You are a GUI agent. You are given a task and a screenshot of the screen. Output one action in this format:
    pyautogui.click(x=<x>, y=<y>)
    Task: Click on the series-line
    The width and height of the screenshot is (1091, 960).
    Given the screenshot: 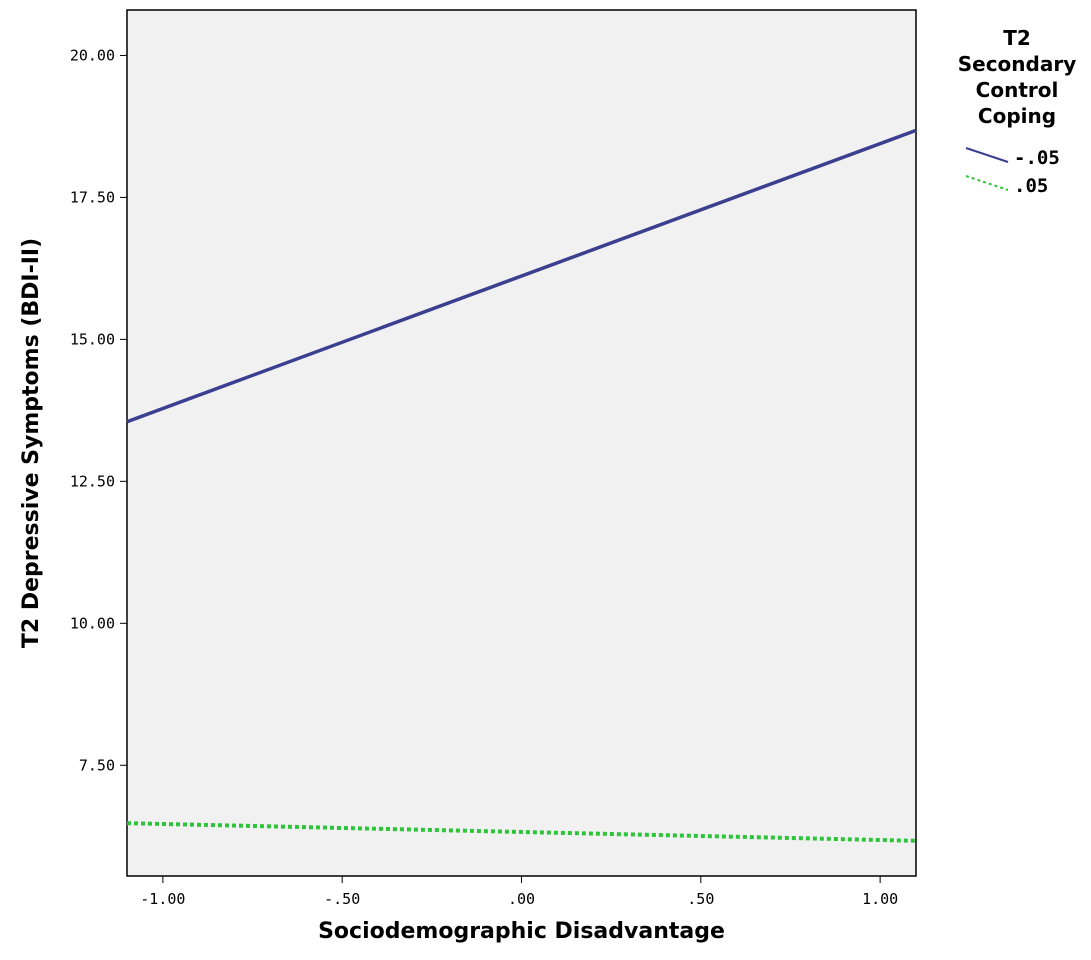 What is the action you would take?
    pyautogui.click(x=521, y=832)
    